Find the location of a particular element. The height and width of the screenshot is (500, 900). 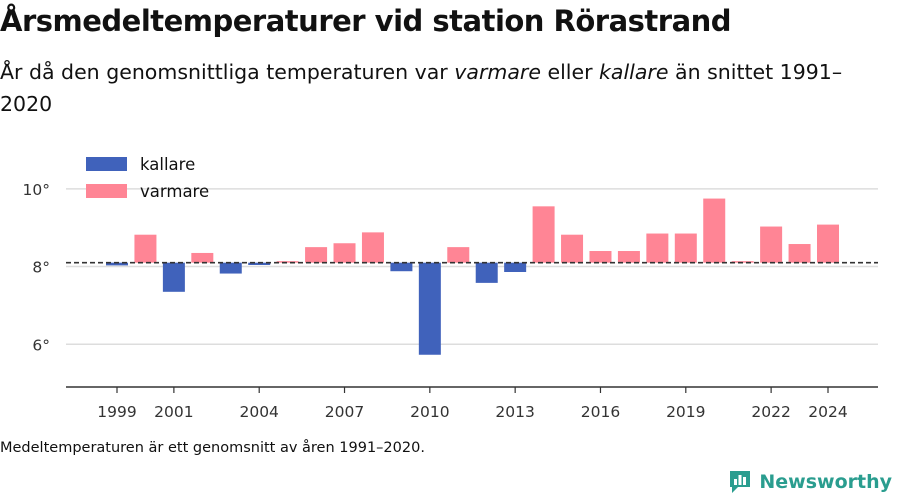

bar-1999 is located at coordinates (117, 264).